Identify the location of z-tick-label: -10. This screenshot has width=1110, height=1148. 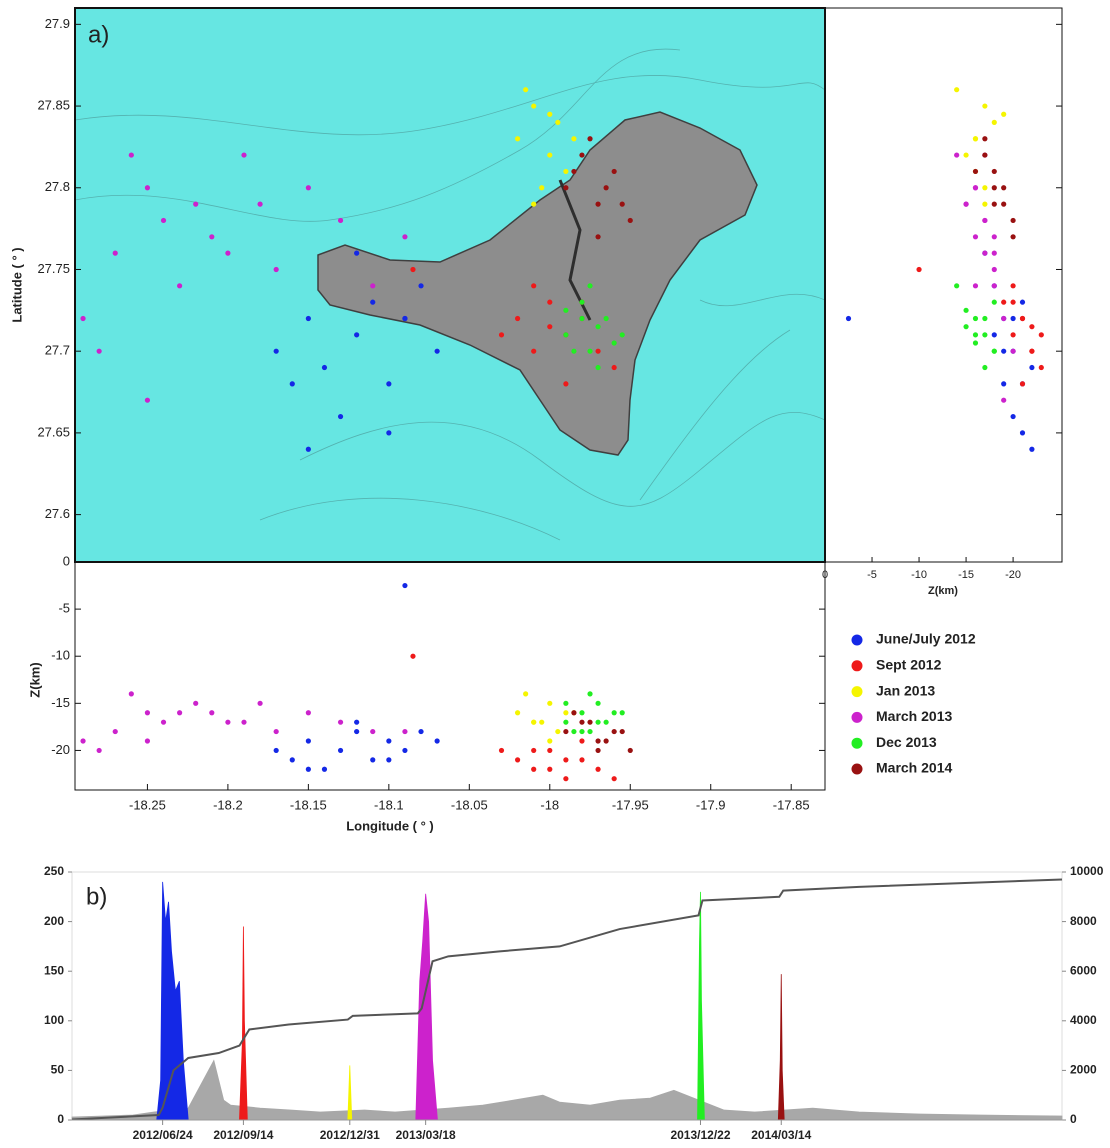
(919, 575).